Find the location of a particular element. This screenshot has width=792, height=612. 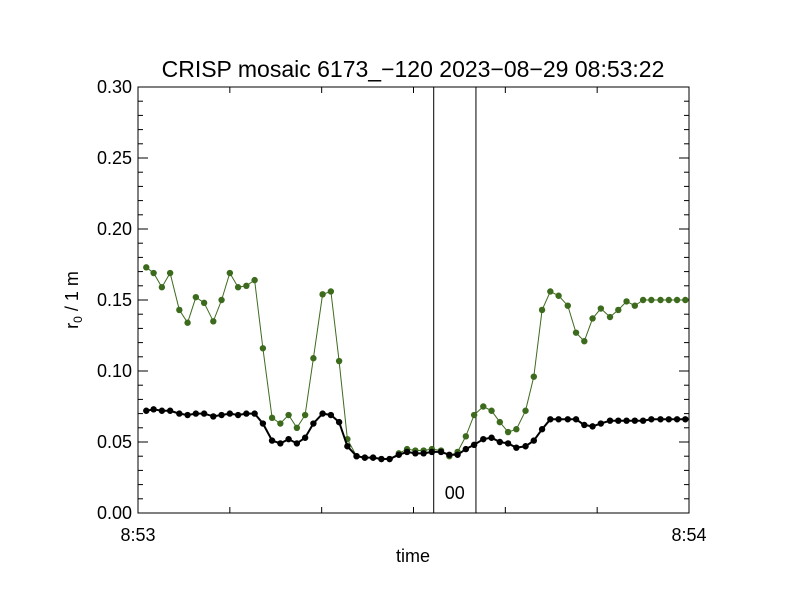

y-tick-label: 0.05 is located at coordinates (114, 442).